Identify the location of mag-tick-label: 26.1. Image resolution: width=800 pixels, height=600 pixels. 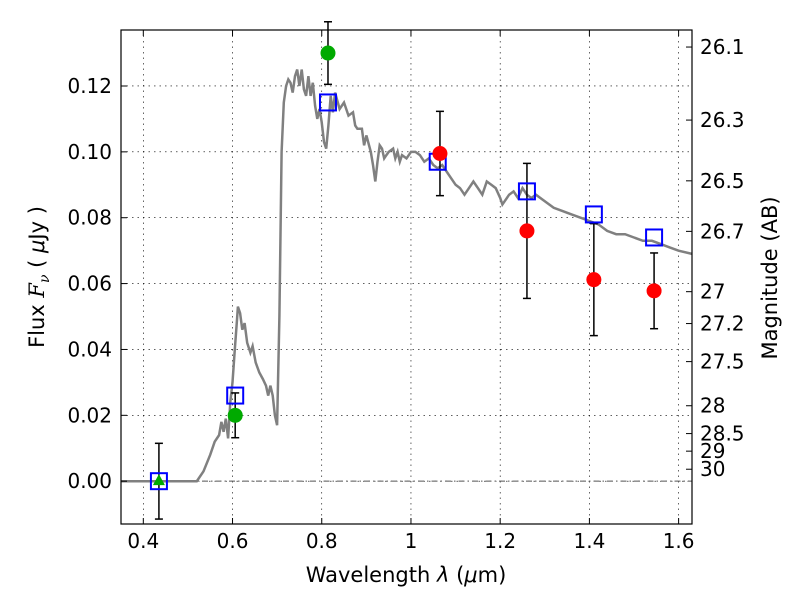
(722, 47).